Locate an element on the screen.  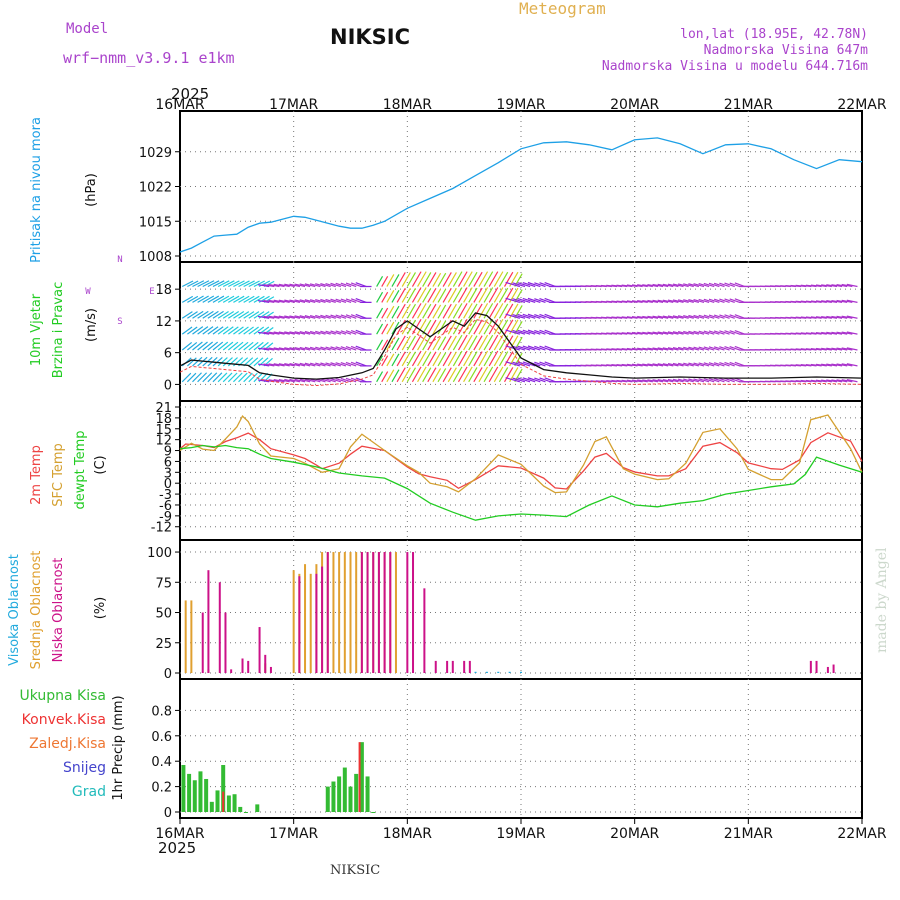
temperature-y-tick-label: -3 is located at coordinates (165, 495).